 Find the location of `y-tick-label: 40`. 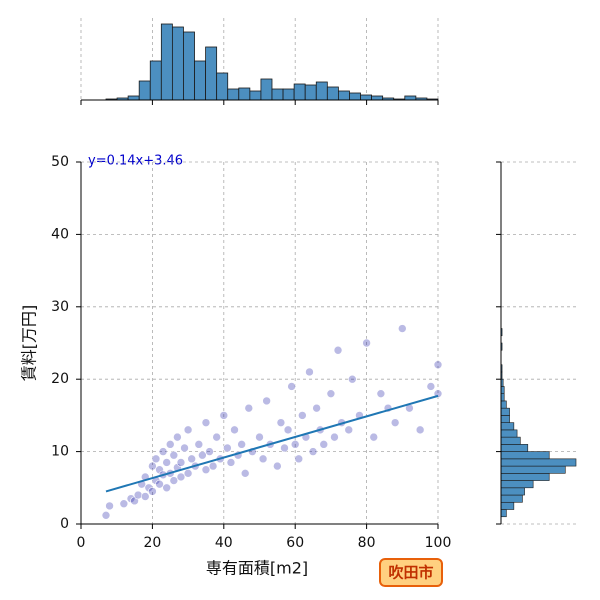

y-tick-label: 40 is located at coordinates (60, 234).